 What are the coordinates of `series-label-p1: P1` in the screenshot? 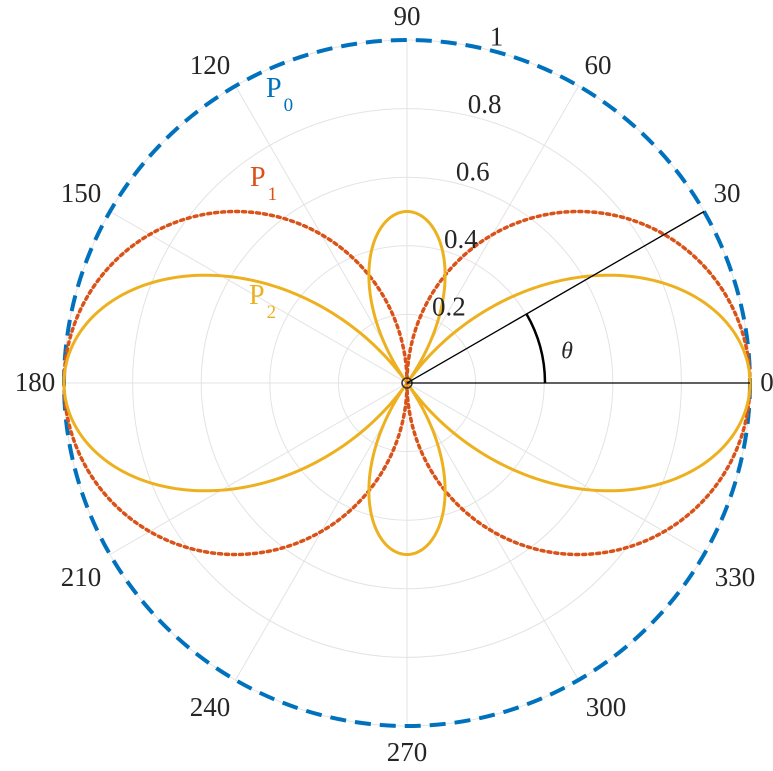 It's located at (263, 183).